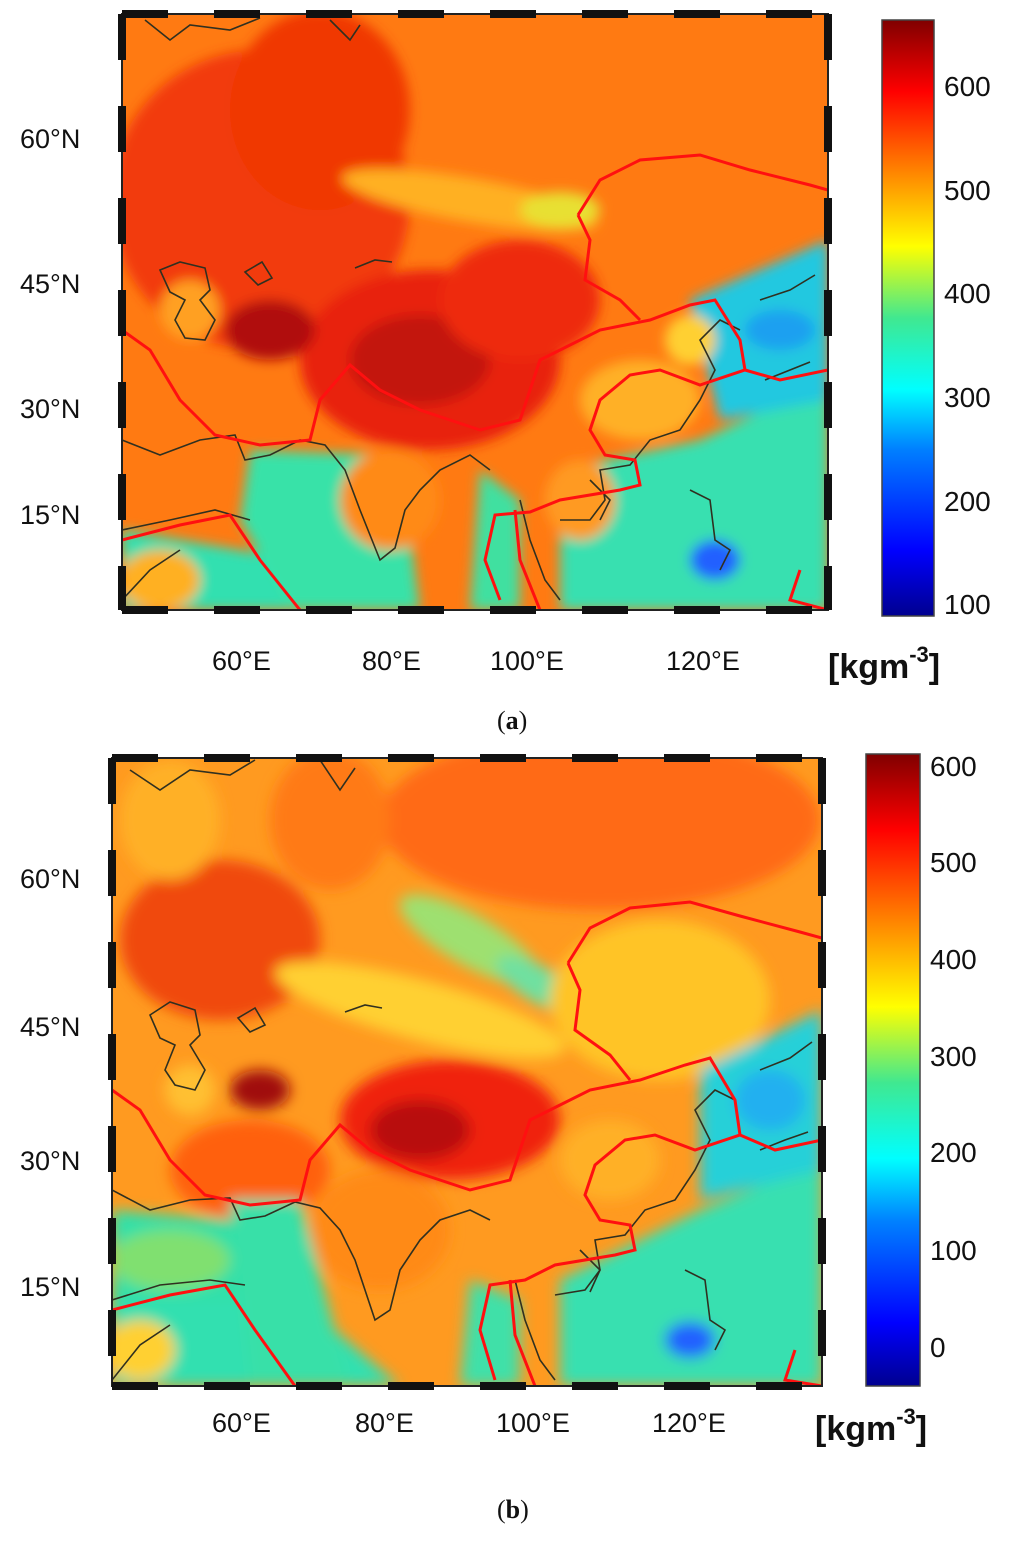 The image size is (1024, 1545). I want to click on colorbar-b: 600 500 400 300 200 100 0 [kgm-3], so click(896, 1099).